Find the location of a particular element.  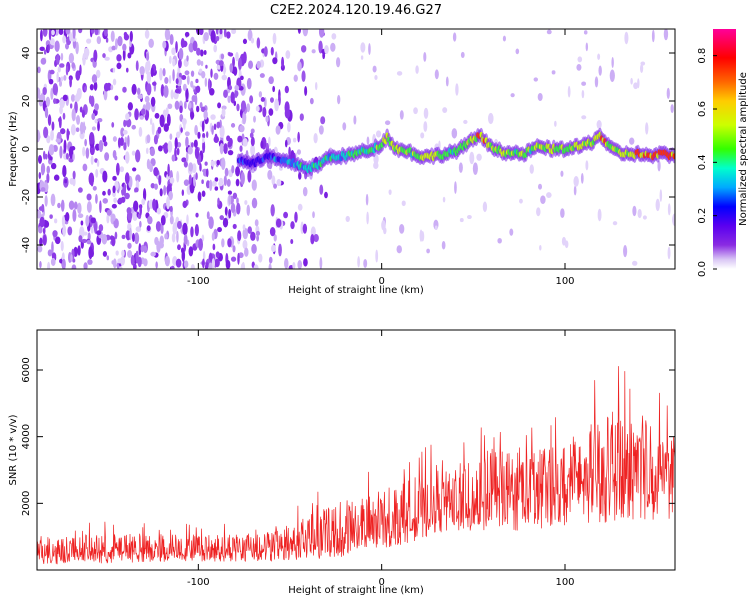

spectrogram-y-tick-label: 20 is located at coordinates (26, 101).